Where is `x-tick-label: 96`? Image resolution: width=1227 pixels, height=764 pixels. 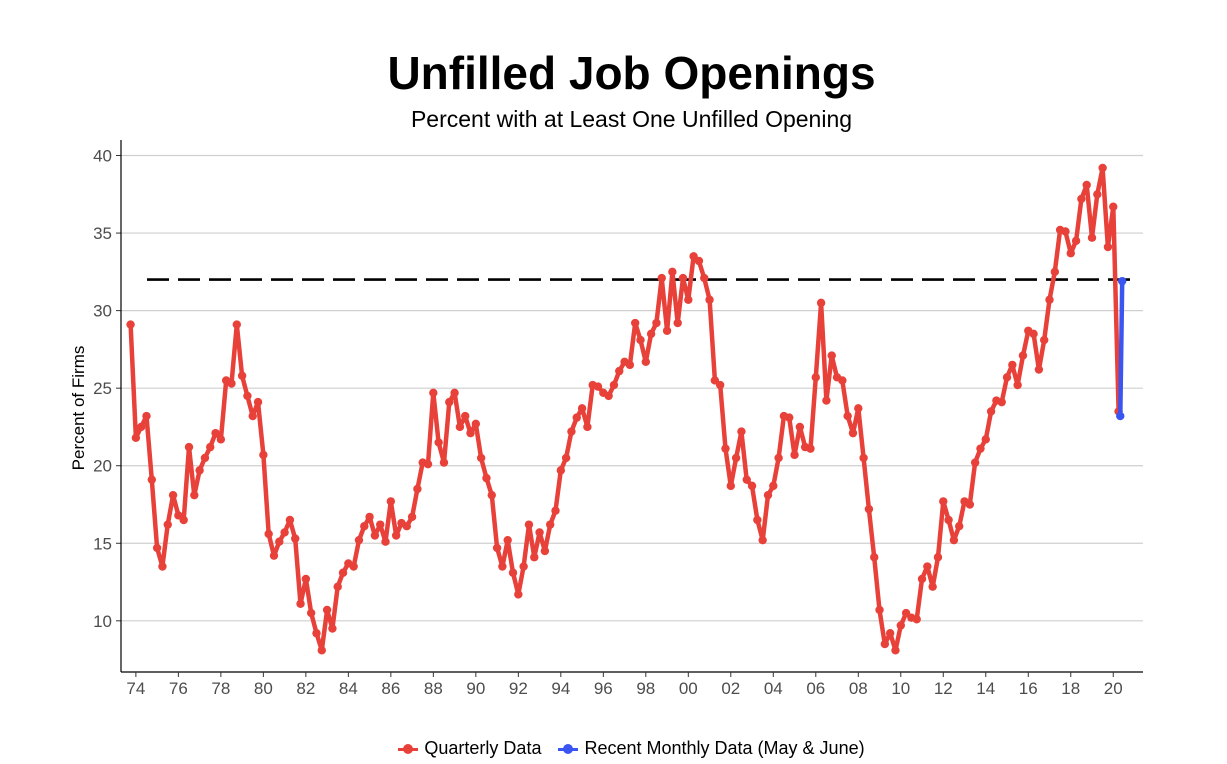
x-tick-label: 96 is located at coordinates (603, 688).